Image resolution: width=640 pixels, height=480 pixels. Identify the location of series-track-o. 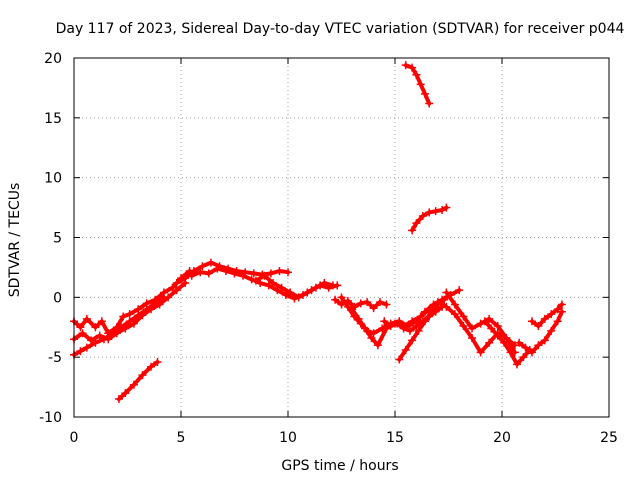
(507, 343).